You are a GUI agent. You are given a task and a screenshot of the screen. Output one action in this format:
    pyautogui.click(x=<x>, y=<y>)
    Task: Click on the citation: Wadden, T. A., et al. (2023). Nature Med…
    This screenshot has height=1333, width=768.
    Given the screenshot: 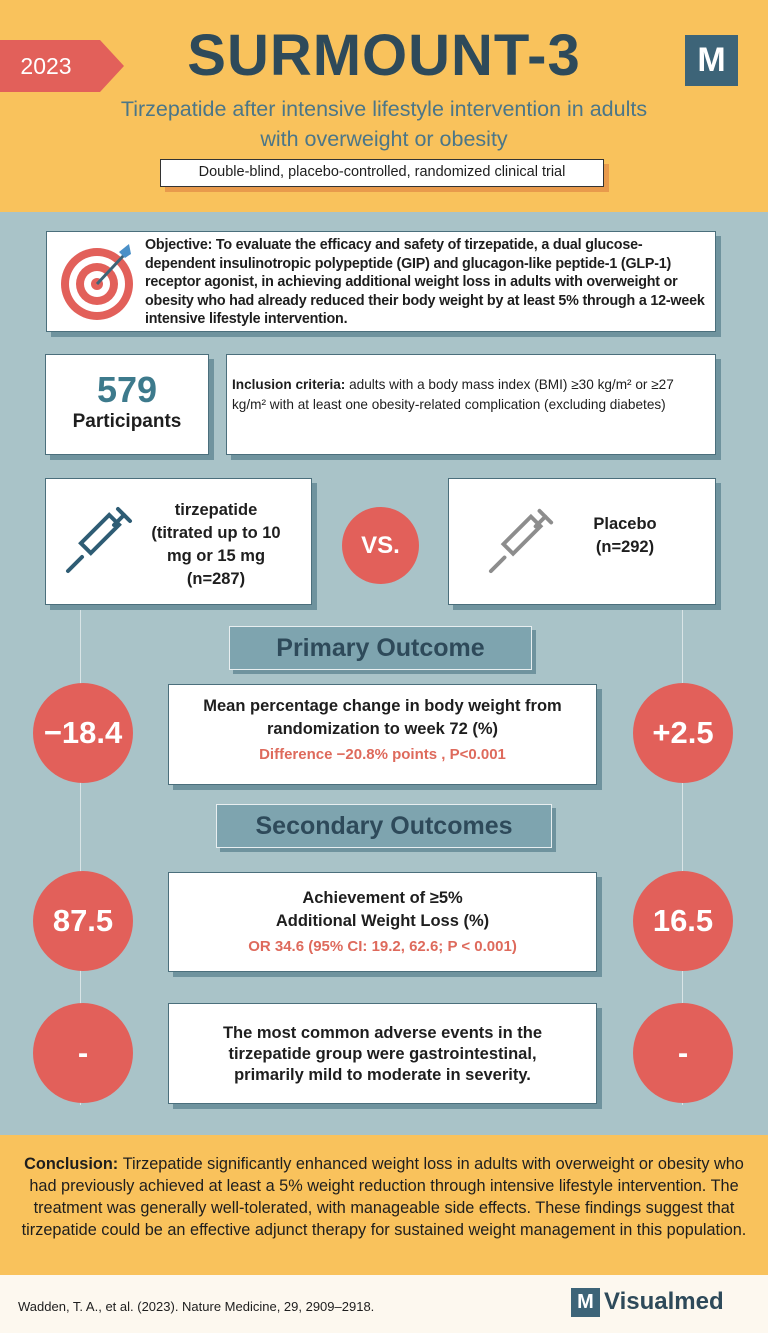 What is the action you would take?
    pyautogui.click(x=196, y=1306)
    